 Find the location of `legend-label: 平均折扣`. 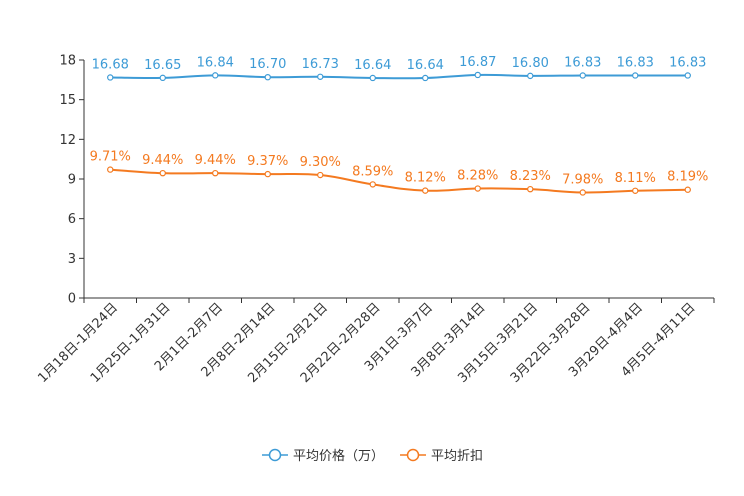

legend-label: 平均折扣 is located at coordinates (457, 456).